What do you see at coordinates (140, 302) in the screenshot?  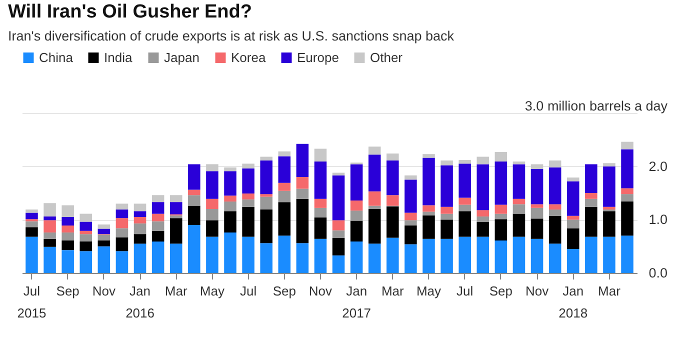 I see `x-tick-label: Jan 2016` at bounding box center [140, 302].